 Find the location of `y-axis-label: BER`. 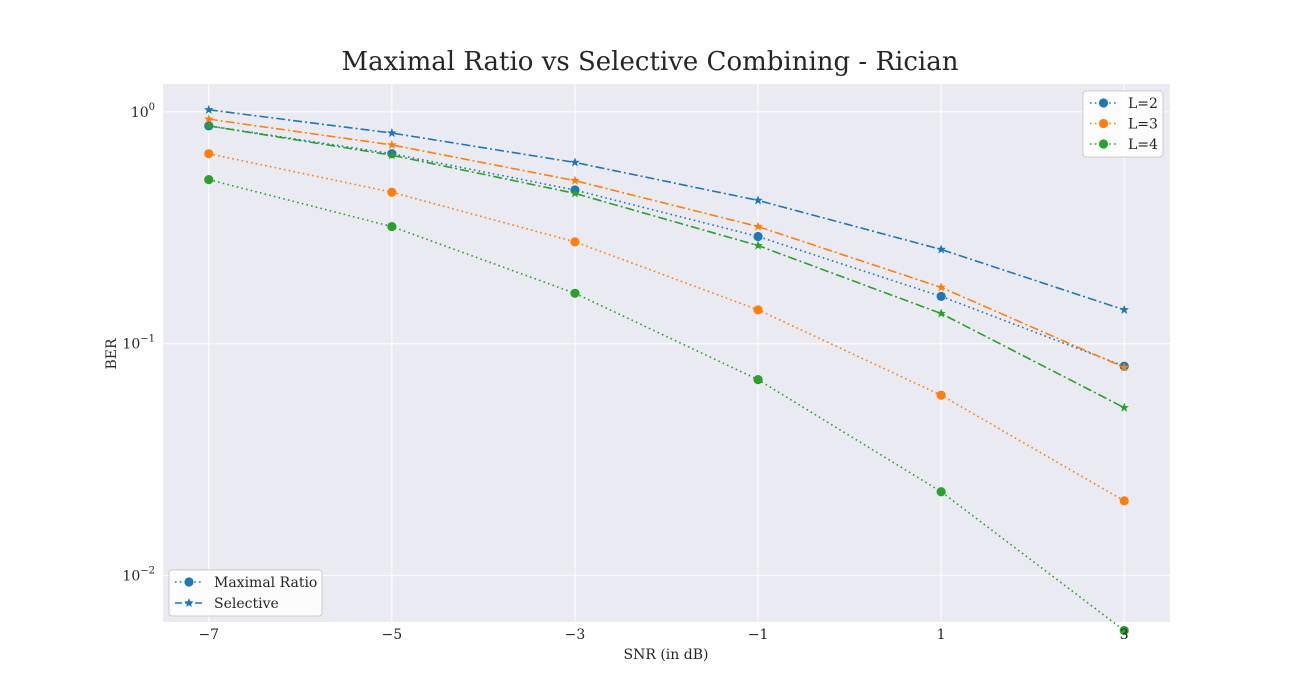

y-axis-label: BER is located at coordinates (112, 354).